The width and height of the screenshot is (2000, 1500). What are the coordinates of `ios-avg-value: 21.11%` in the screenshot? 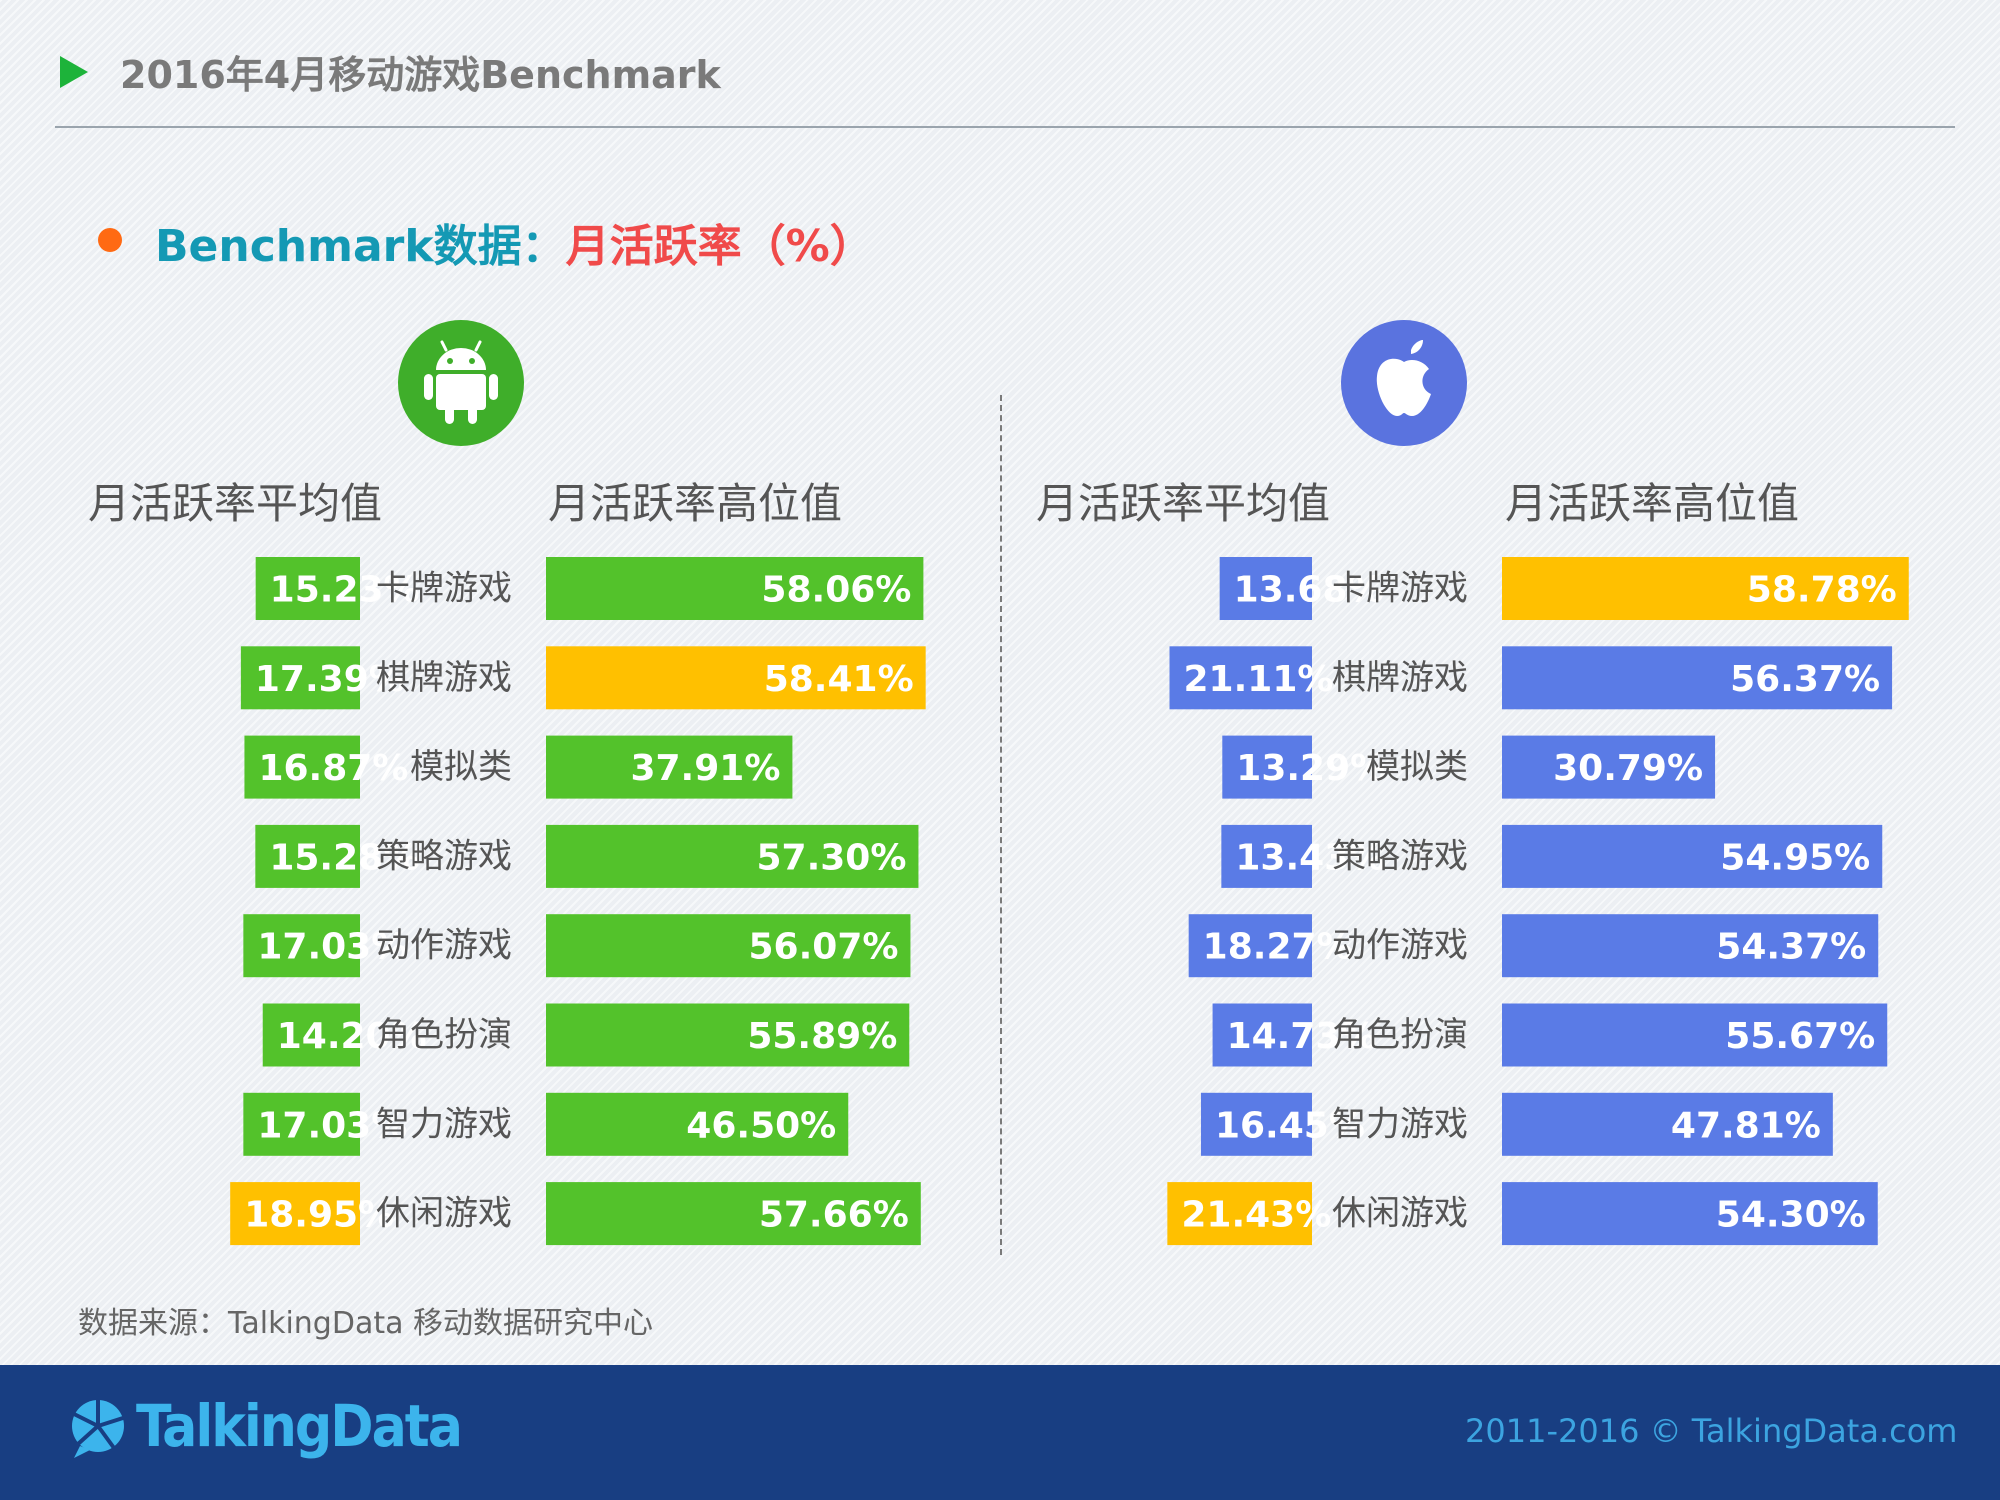 It's located at (1259, 679).